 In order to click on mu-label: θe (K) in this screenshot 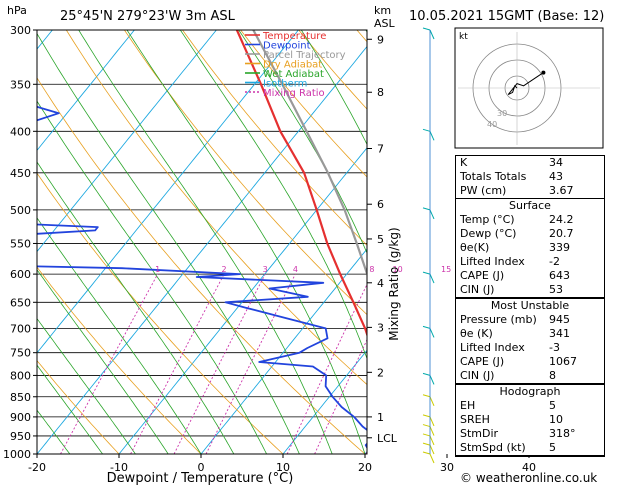, I will do `click(476, 333)`.